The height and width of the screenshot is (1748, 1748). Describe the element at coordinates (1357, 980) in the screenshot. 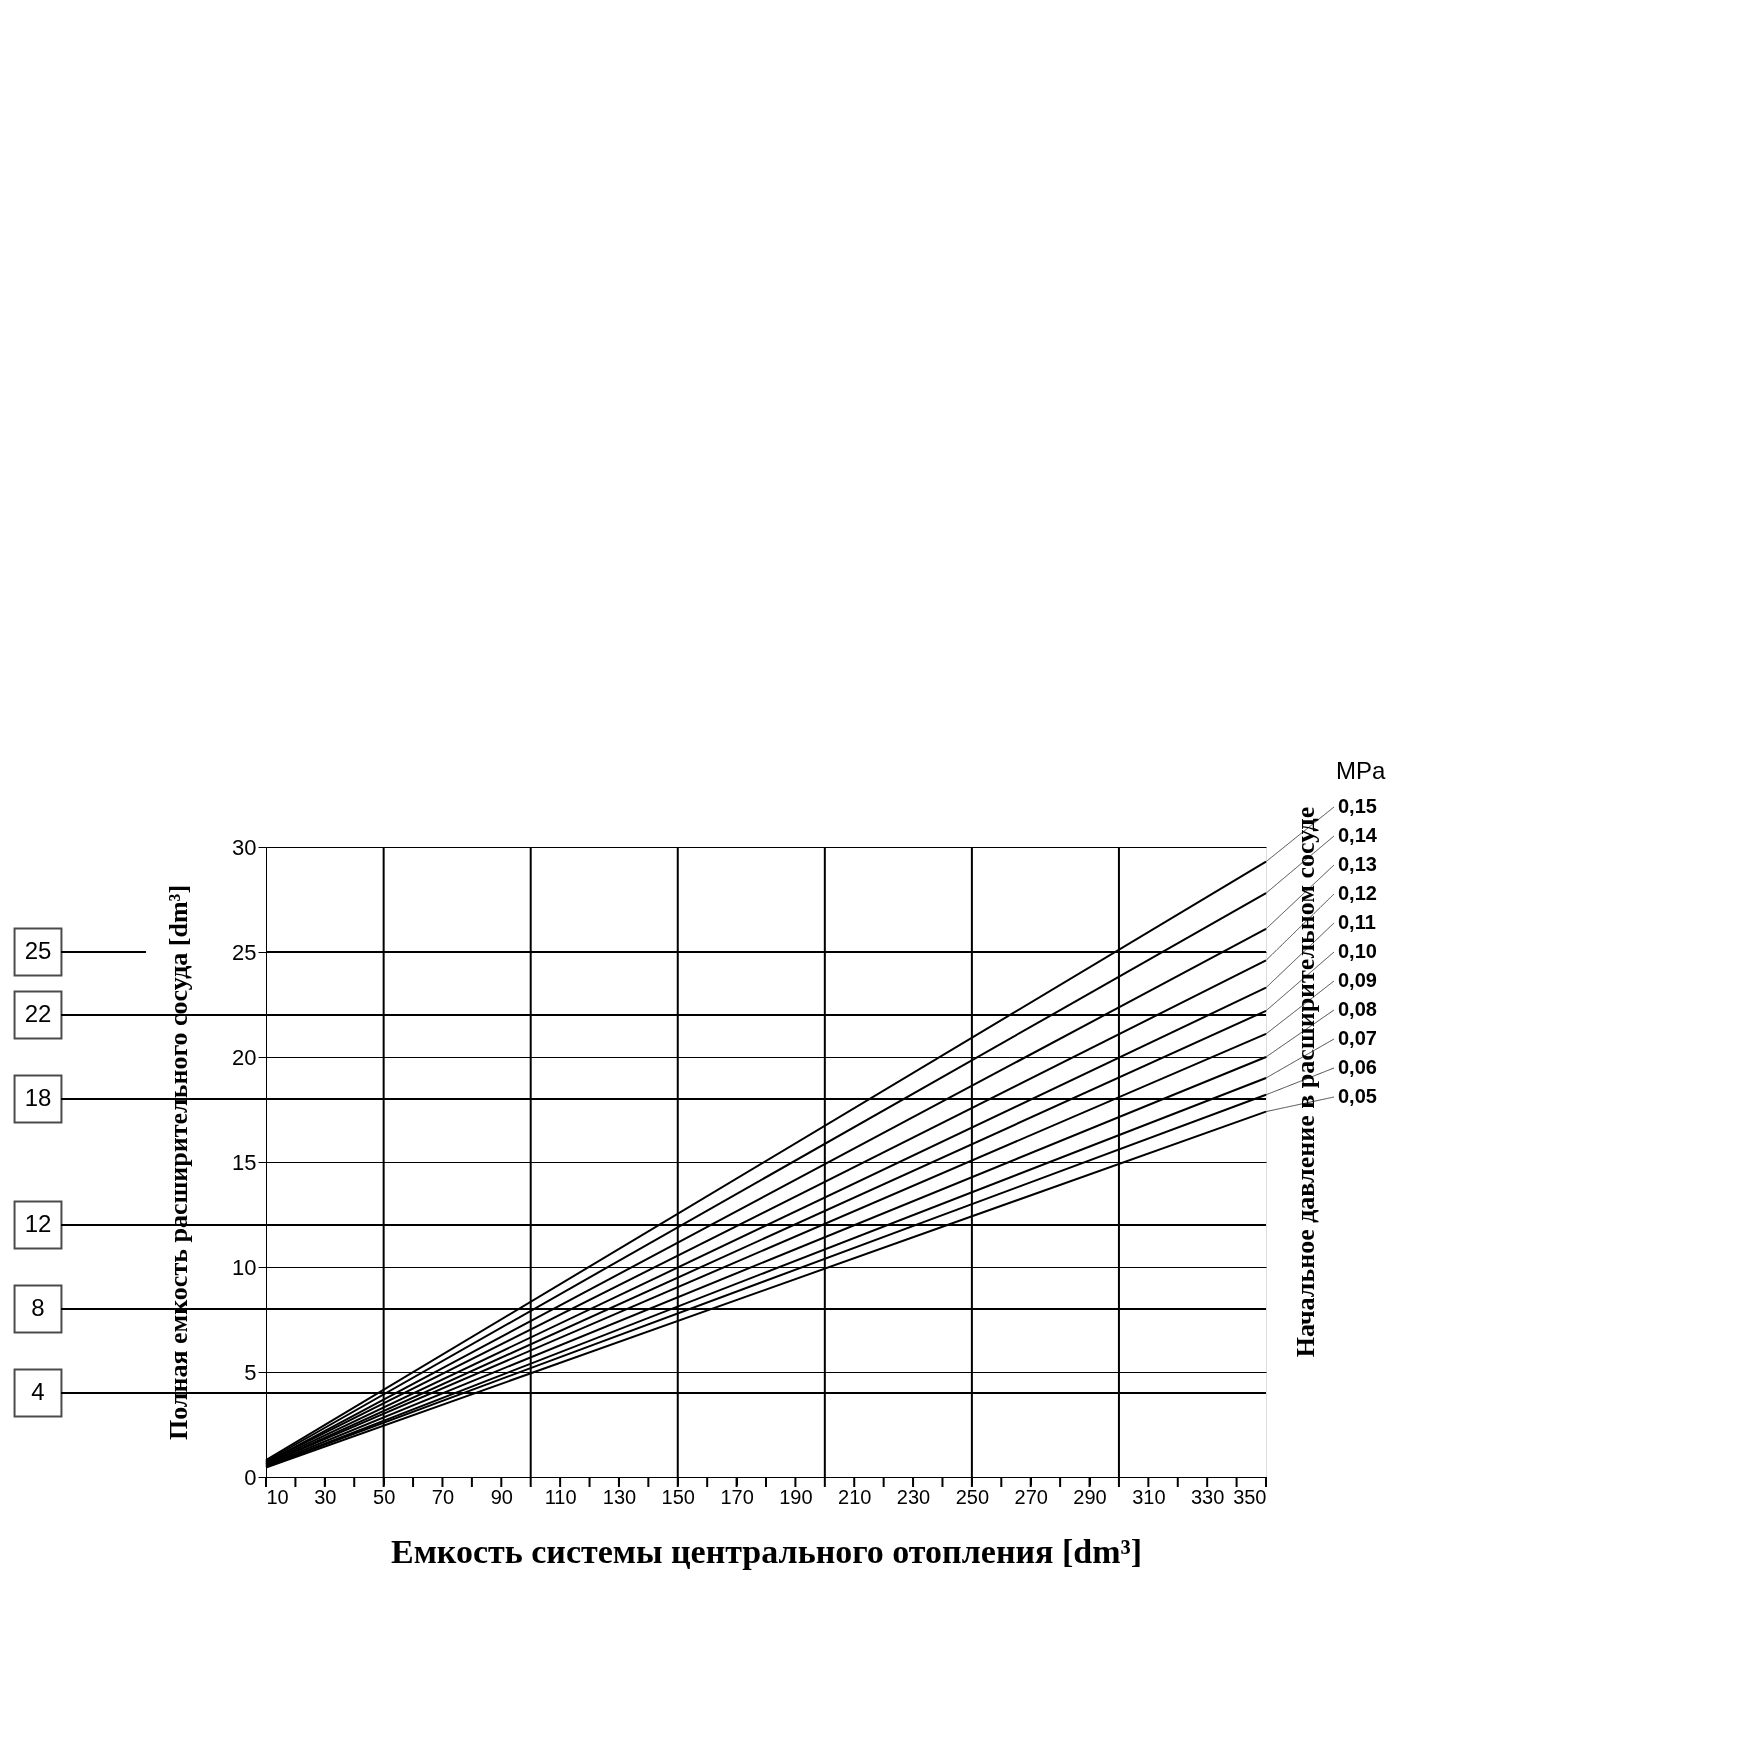

I see `text: 0,09` at that location.